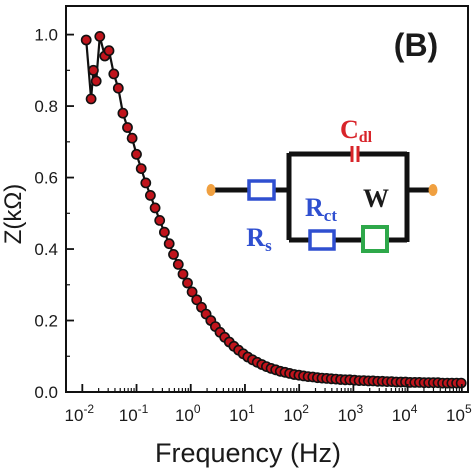  I want to click on y-tick-label: 0.4, so click(46, 249).